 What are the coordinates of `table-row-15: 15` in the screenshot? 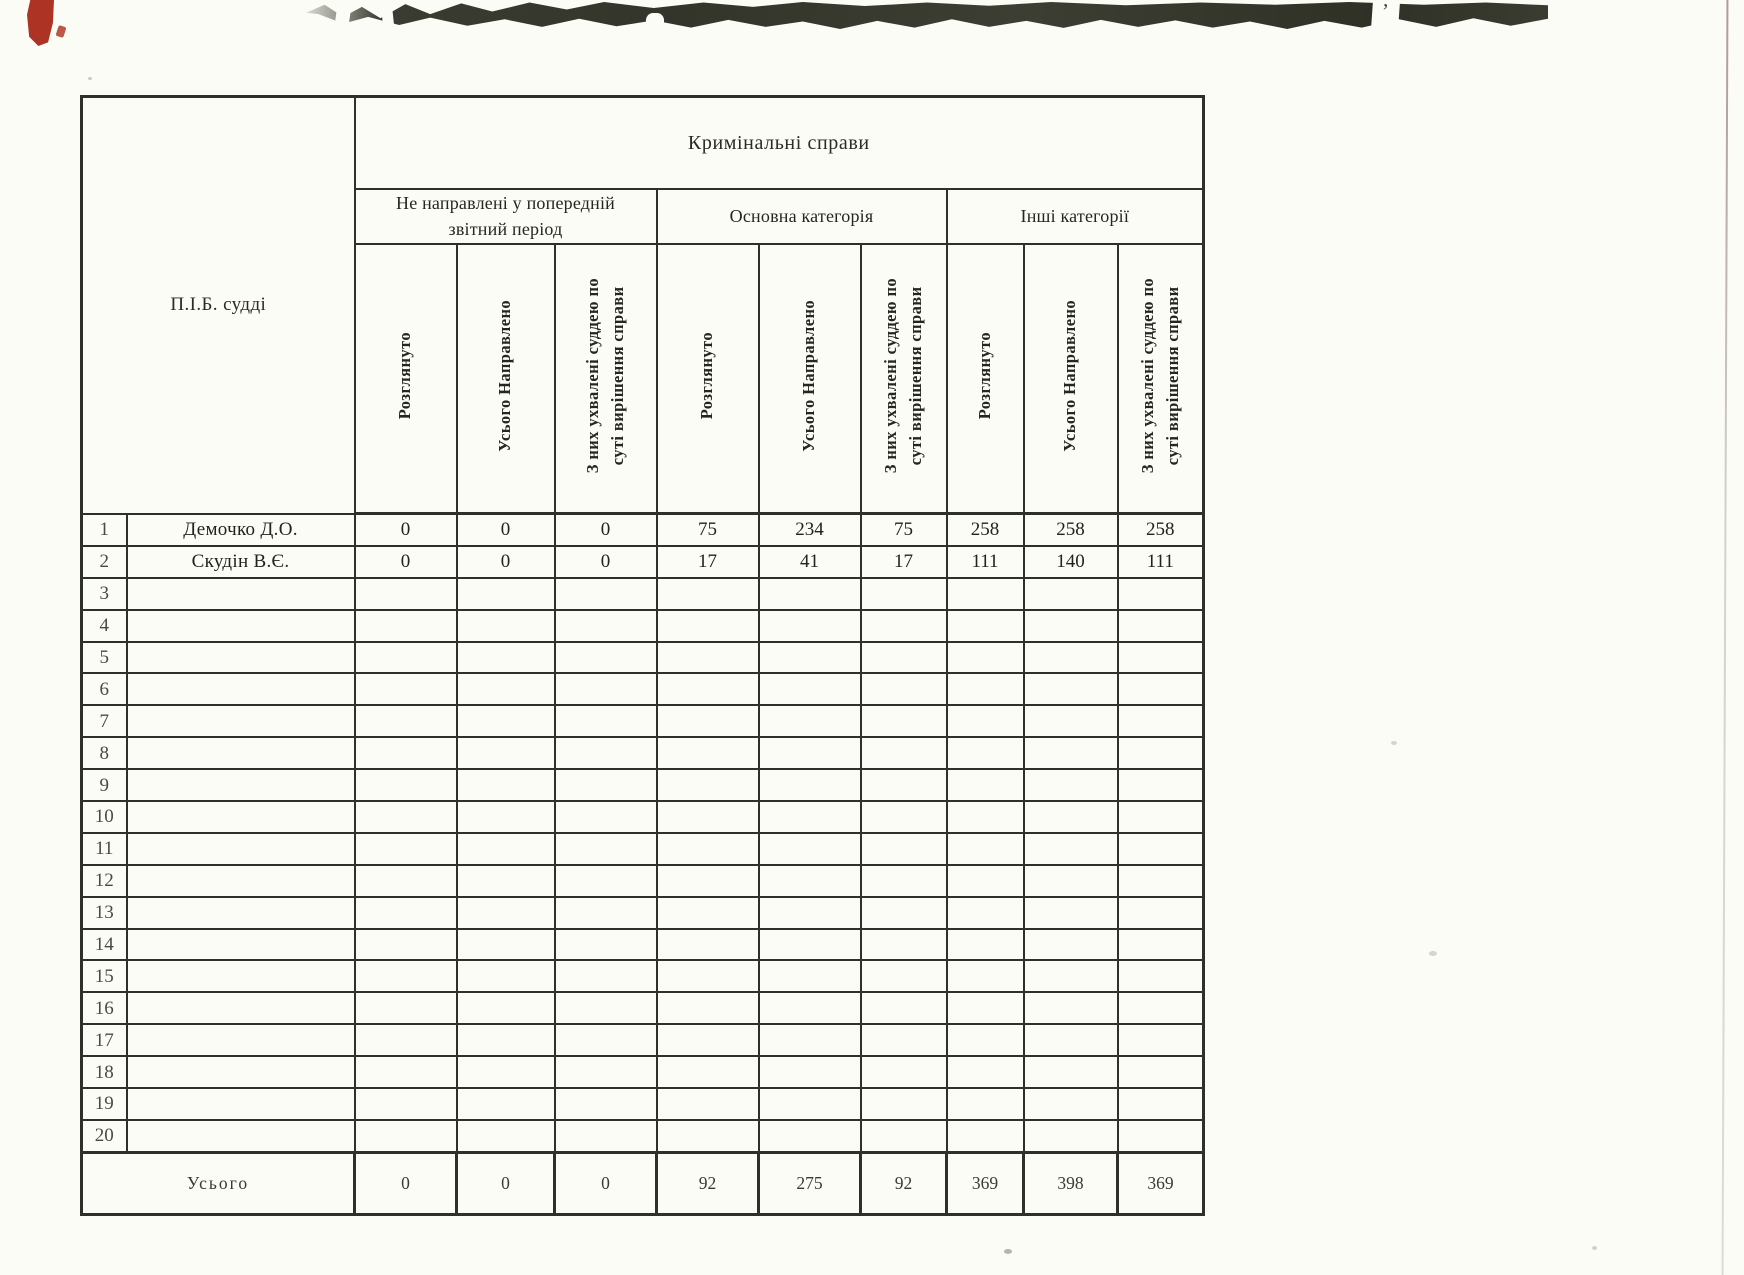 It's located at (642, 976).